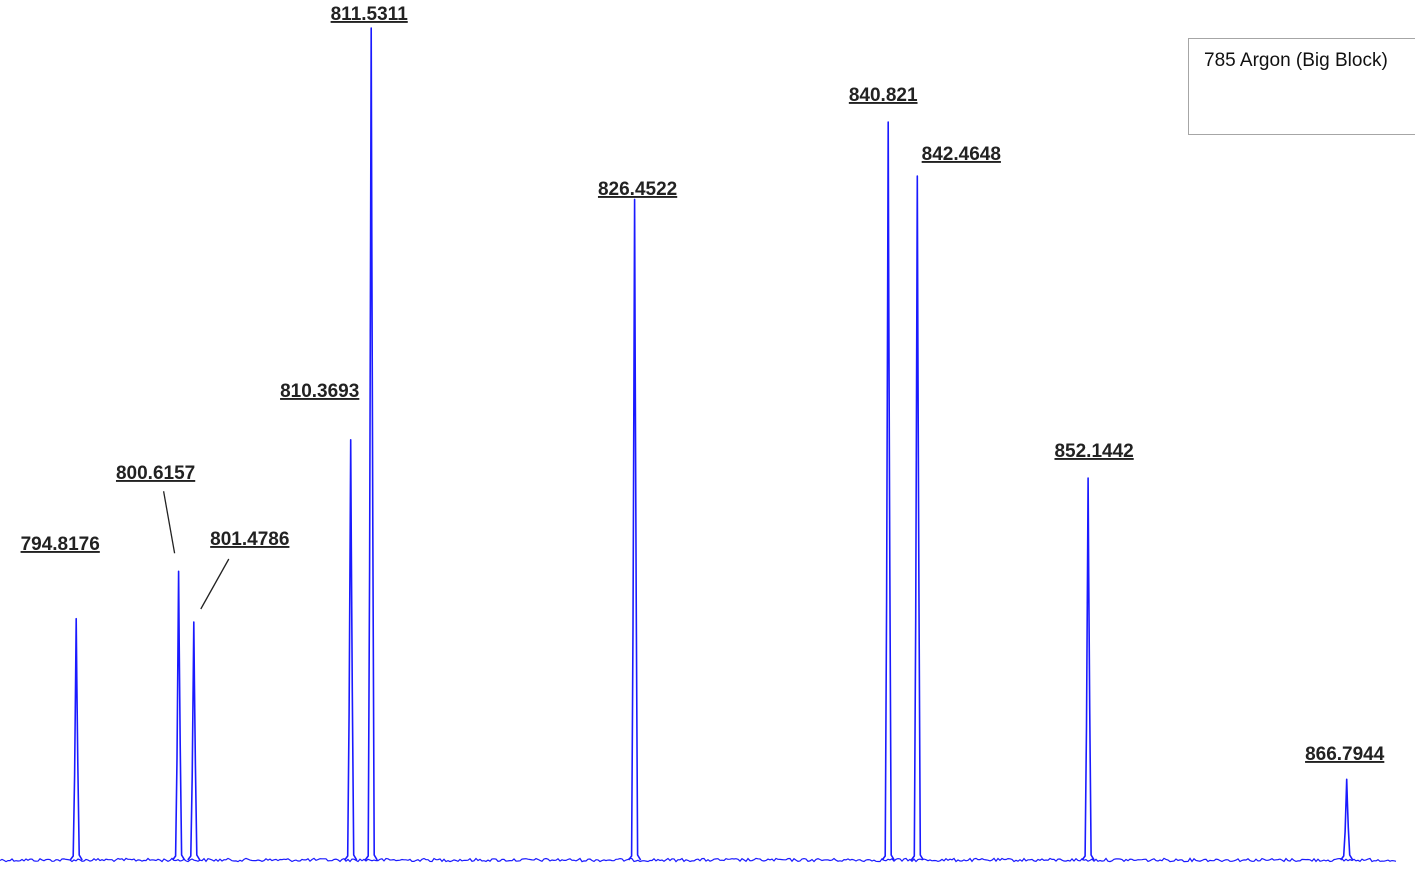 The width and height of the screenshot is (1415, 869). What do you see at coordinates (1093, 451) in the screenshot?
I see `peak-label-852.1442: 852.1442` at bounding box center [1093, 451].